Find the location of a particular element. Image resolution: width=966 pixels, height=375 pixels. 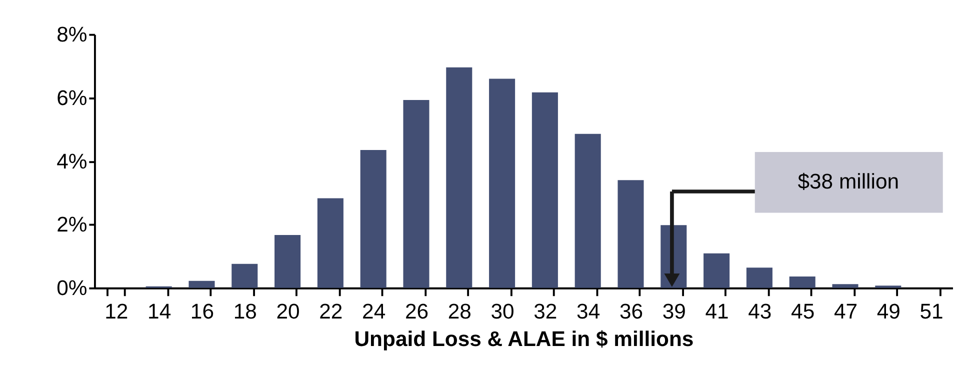

x-tick-label: 34 is located at coordinates (588, 312).